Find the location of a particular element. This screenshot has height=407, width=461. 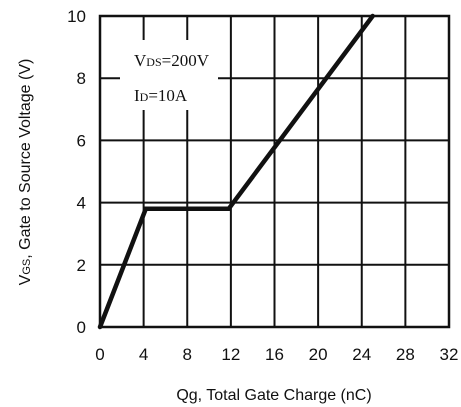

x-tick-label-3: 12 is located at coordinates (230, 354).